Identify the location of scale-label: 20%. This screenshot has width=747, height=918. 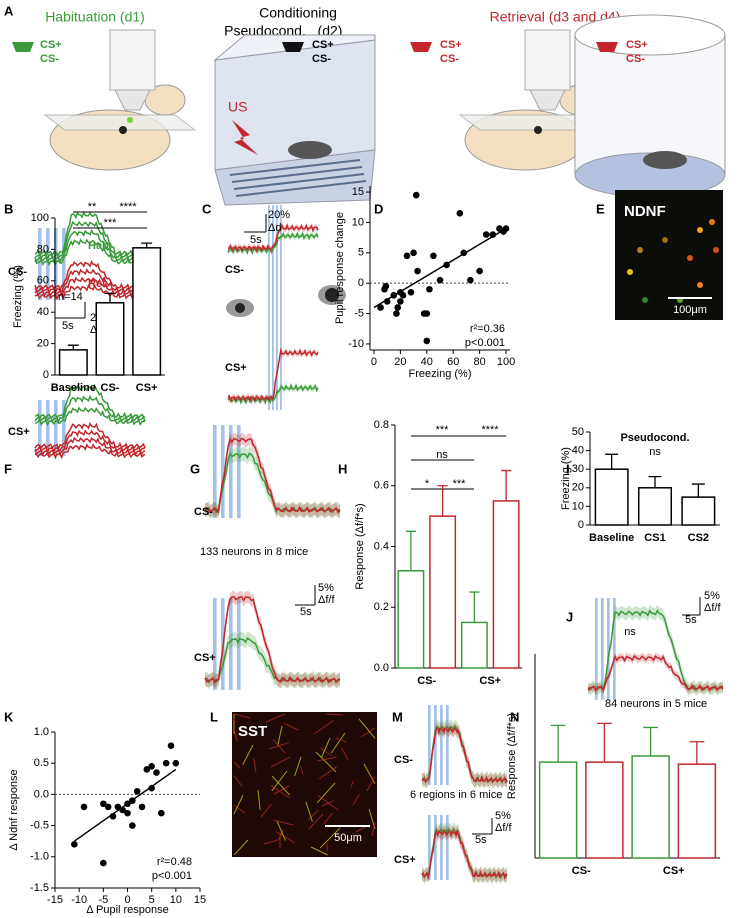
(279, 215).